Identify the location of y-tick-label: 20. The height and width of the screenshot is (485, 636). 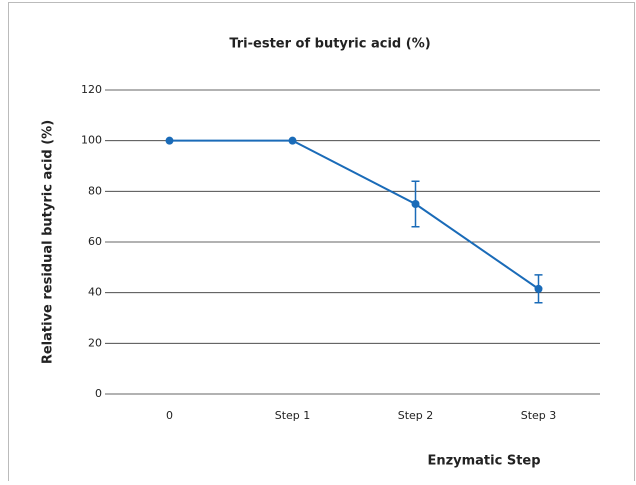
(95, 342).